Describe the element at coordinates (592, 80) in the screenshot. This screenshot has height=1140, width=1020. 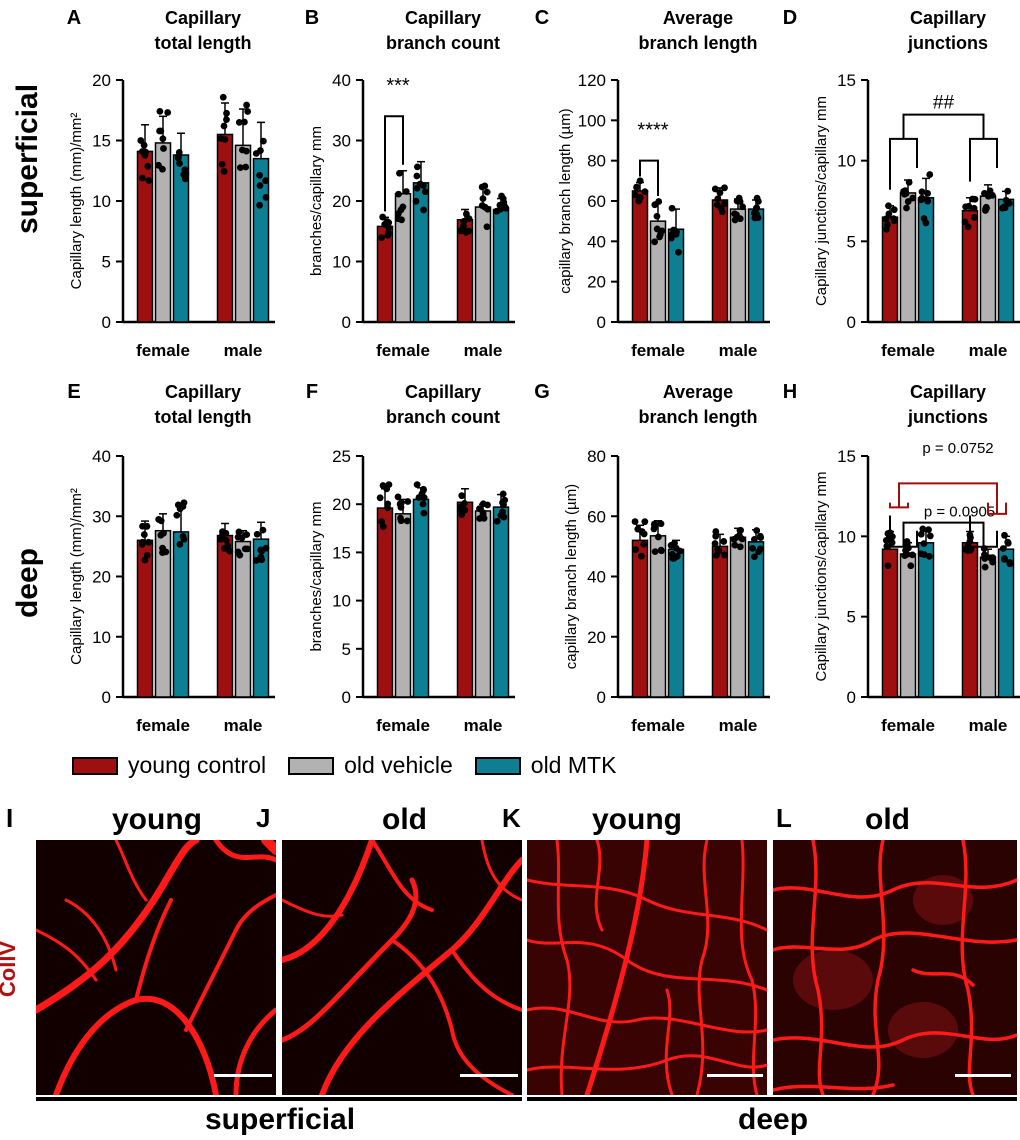
I see `y-tick-label: 120` at that location.